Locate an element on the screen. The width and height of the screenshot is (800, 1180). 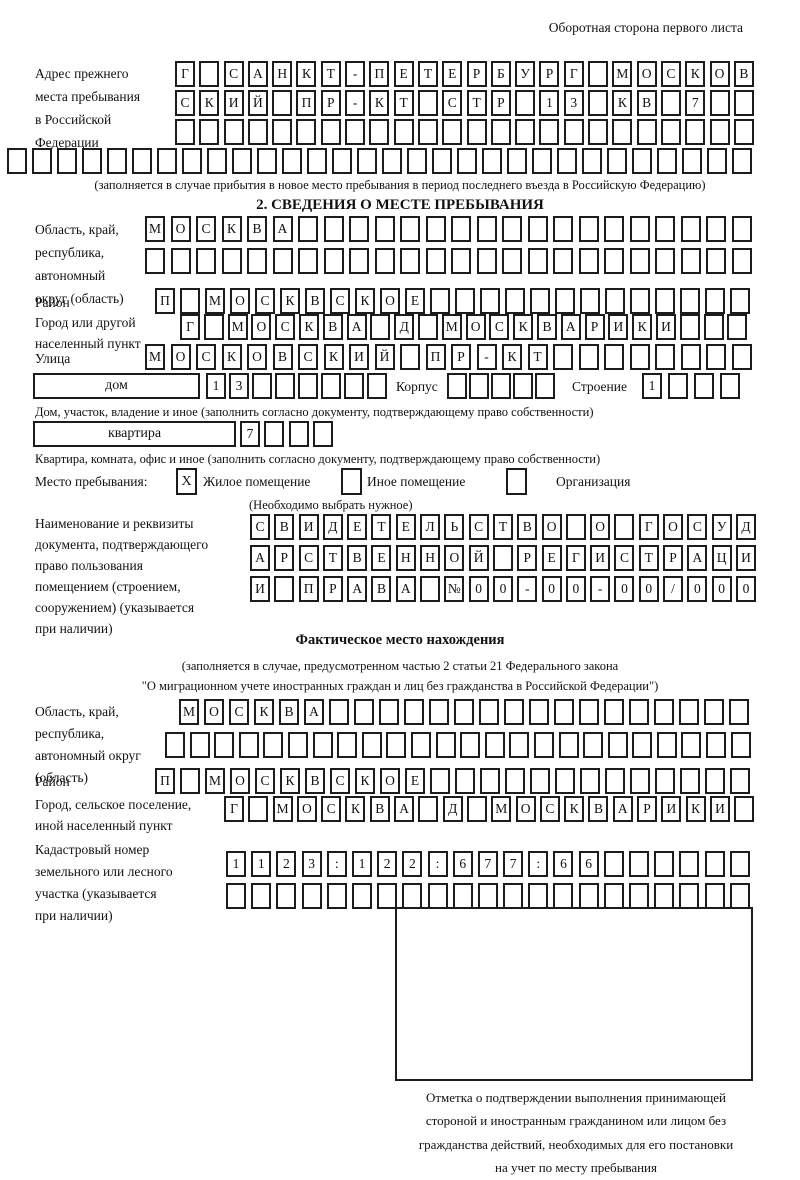
char-cell: Н is located at coordinates (430, 558).